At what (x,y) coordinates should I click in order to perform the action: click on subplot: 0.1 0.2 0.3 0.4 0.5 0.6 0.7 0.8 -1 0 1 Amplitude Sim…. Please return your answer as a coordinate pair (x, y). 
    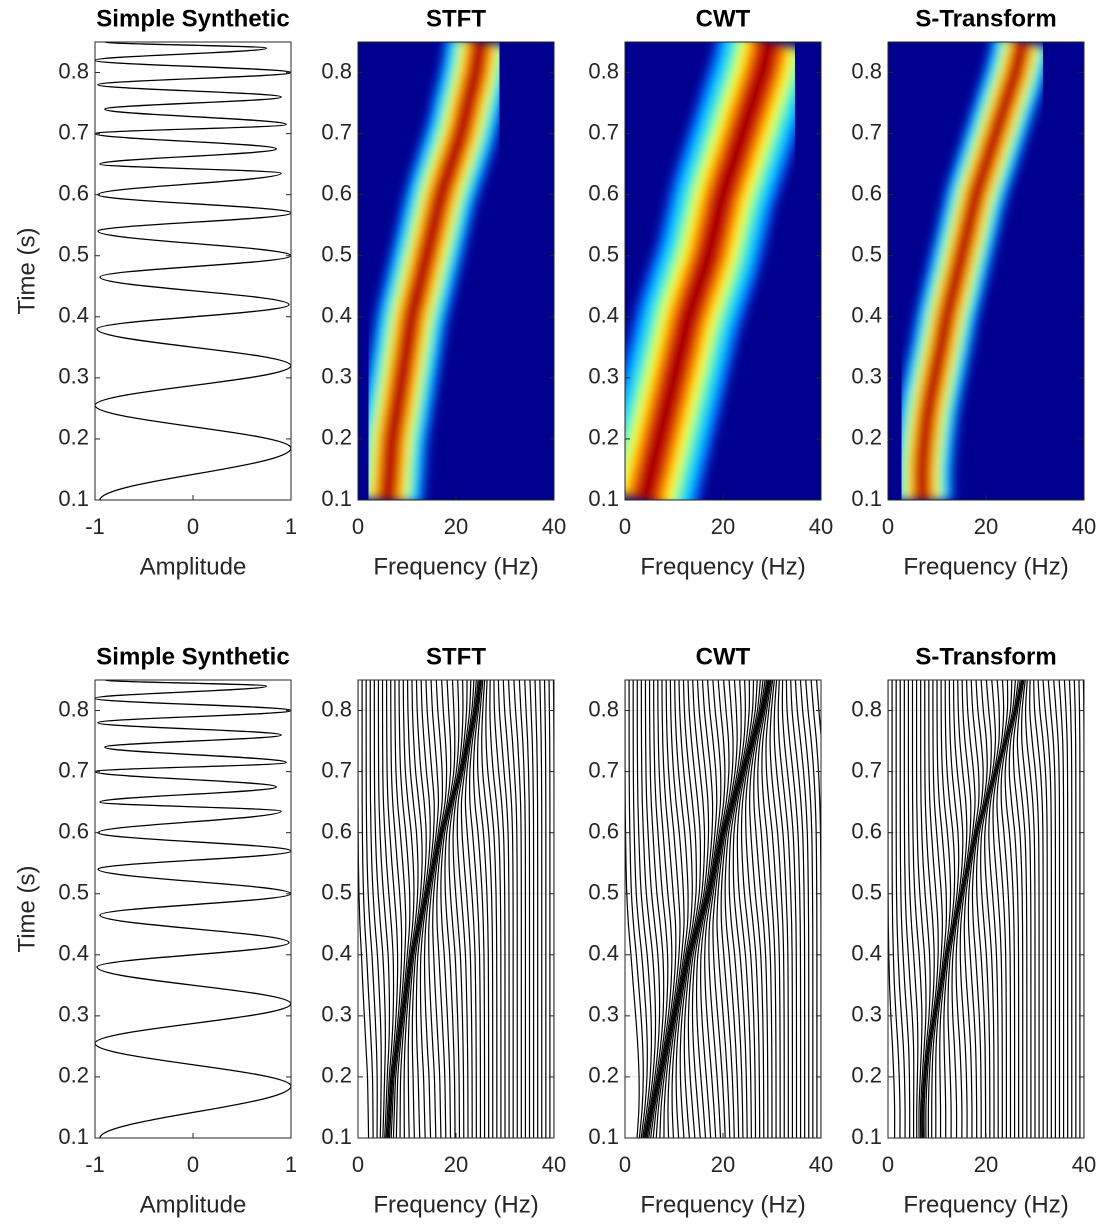
    Looking at the image, I should click on (155, 930).